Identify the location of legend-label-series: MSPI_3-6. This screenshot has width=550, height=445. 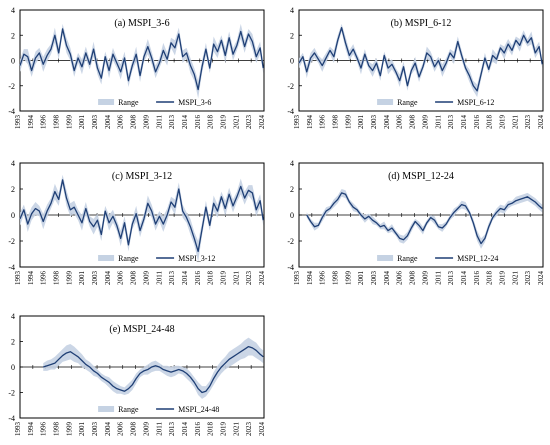
(194, 102).